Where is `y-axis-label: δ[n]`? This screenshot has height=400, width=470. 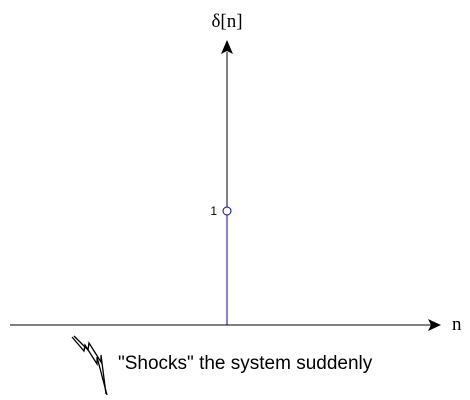
y-axis-label: δ[n] is located at coordinates (226, 21).